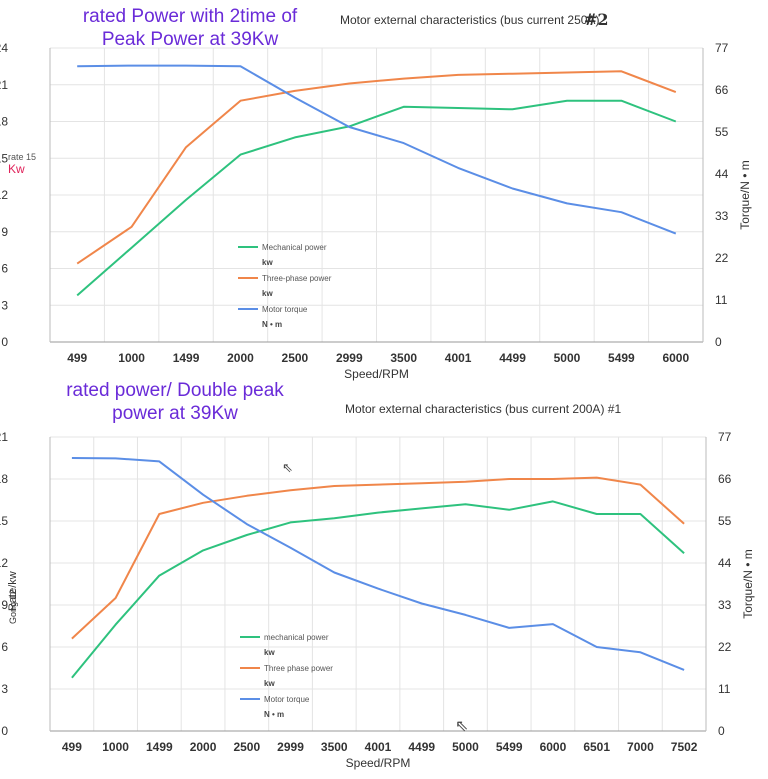 The width and height of the screenshot is (768, 779). What do you see at coordinates (190, 16) in the screenshot?
I see `annotation-top-line-1: rated Power with 2time of` at bounding box center [190, 16].